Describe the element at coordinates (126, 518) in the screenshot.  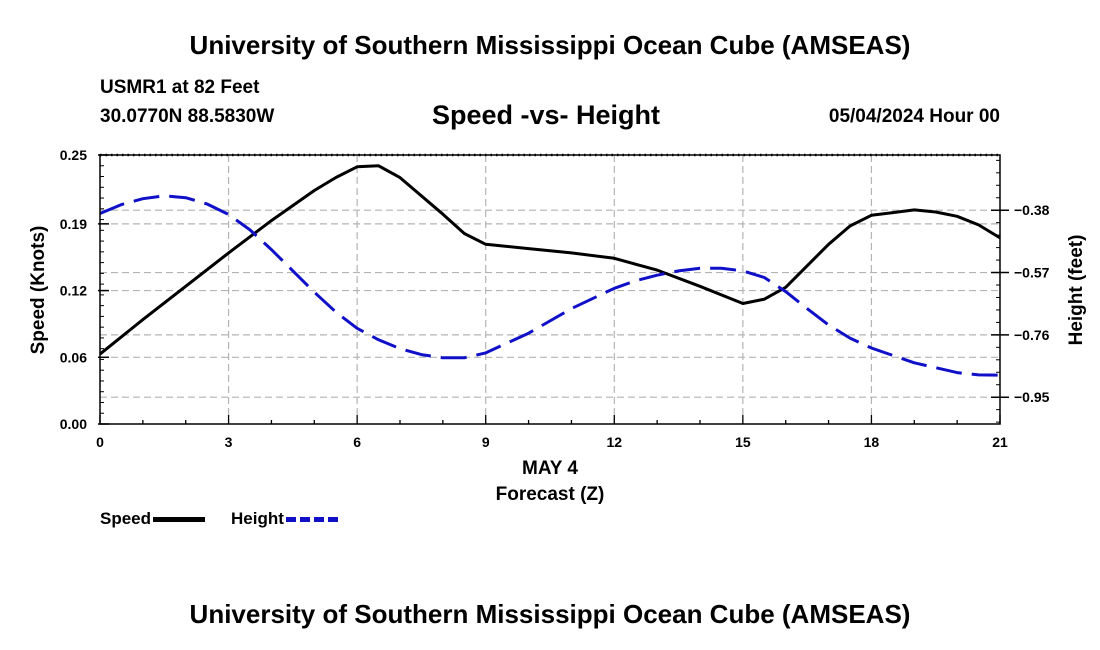
I see `legend-speed-label: Speed` at that location.